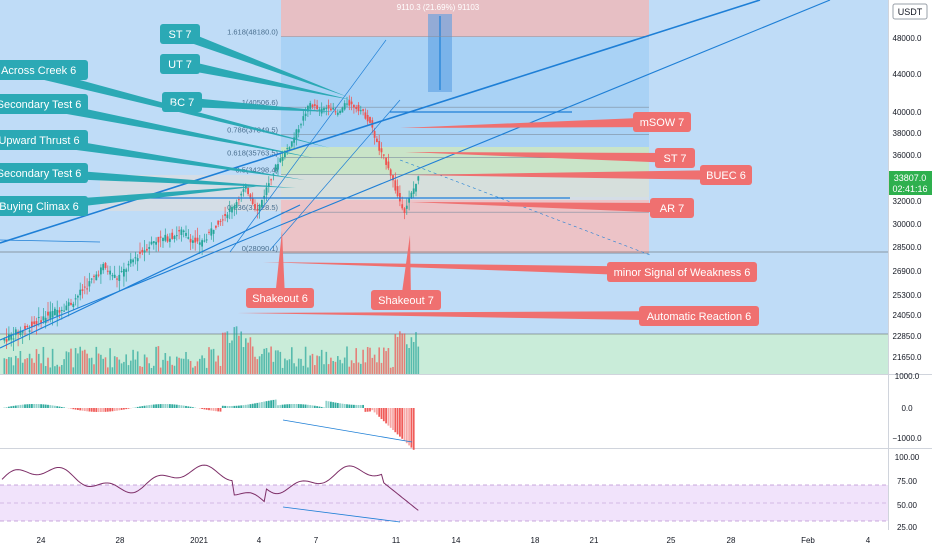 This screenshot has width=932, height=550. I want to click on callout-st-7-red: ST 7, so click(550, 158).